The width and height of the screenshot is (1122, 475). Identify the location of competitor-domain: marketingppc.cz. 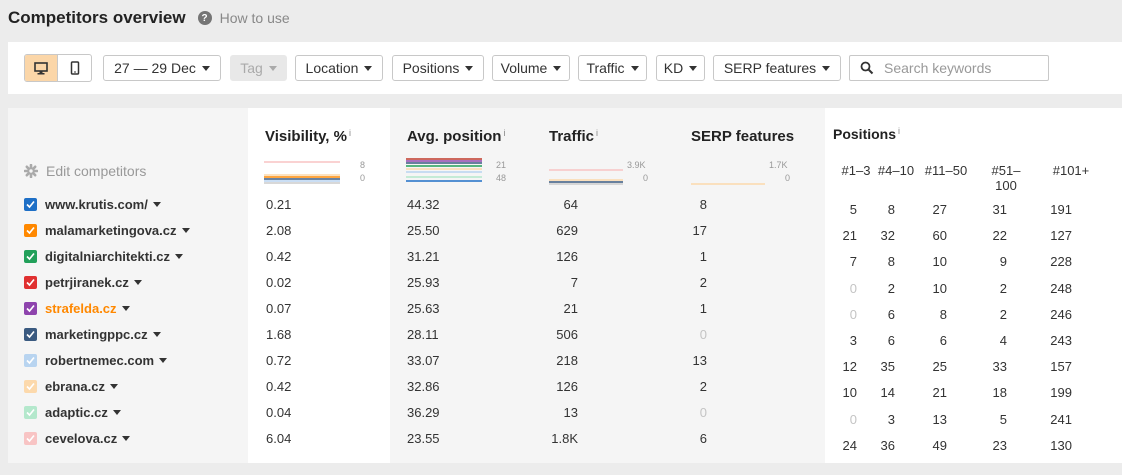
(96, 334).